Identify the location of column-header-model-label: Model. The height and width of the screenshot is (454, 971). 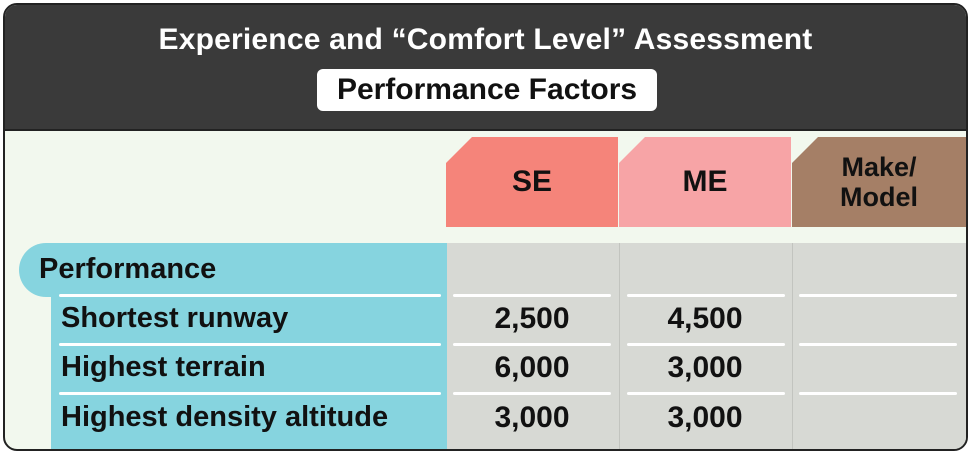
(879, 197).